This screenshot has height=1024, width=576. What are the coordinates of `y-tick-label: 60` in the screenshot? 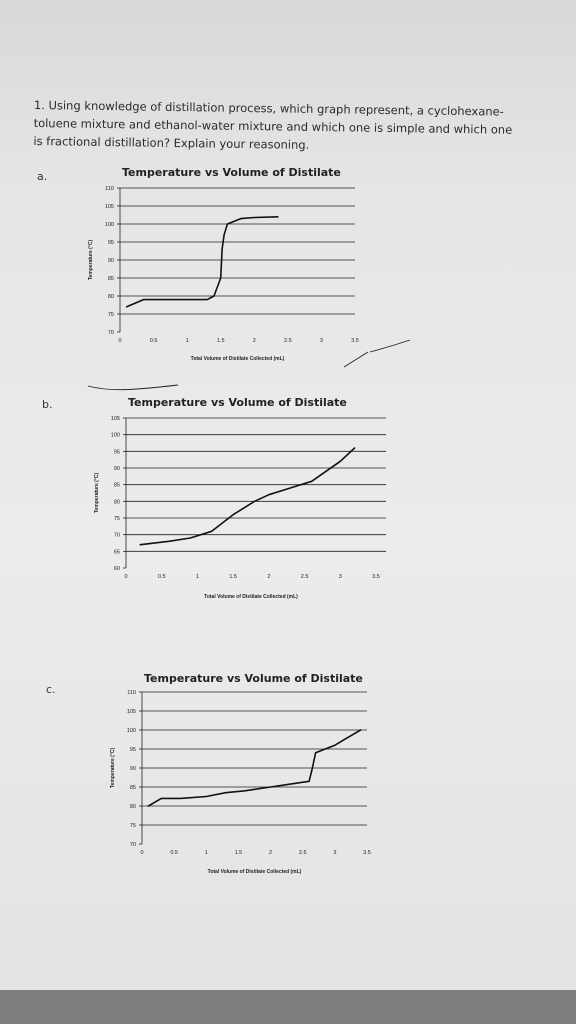 It's located at (117, 569).